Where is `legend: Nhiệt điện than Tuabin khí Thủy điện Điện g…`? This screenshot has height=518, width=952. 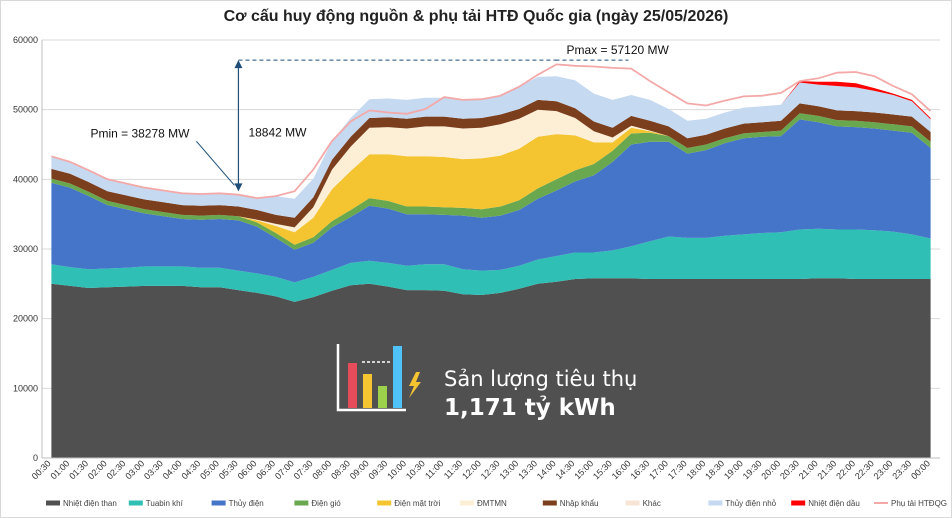
legend: Nhiệt điện than Tuabin khí Thủy điện Điện g… is located at coordinates (496, 503).